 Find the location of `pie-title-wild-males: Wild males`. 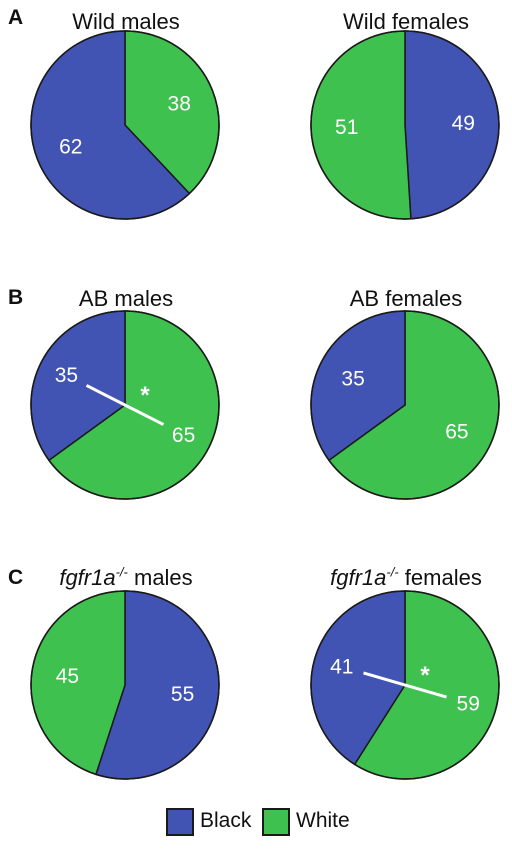

pie-title-wild-males: Wild males is located at coordinates (126, 21).